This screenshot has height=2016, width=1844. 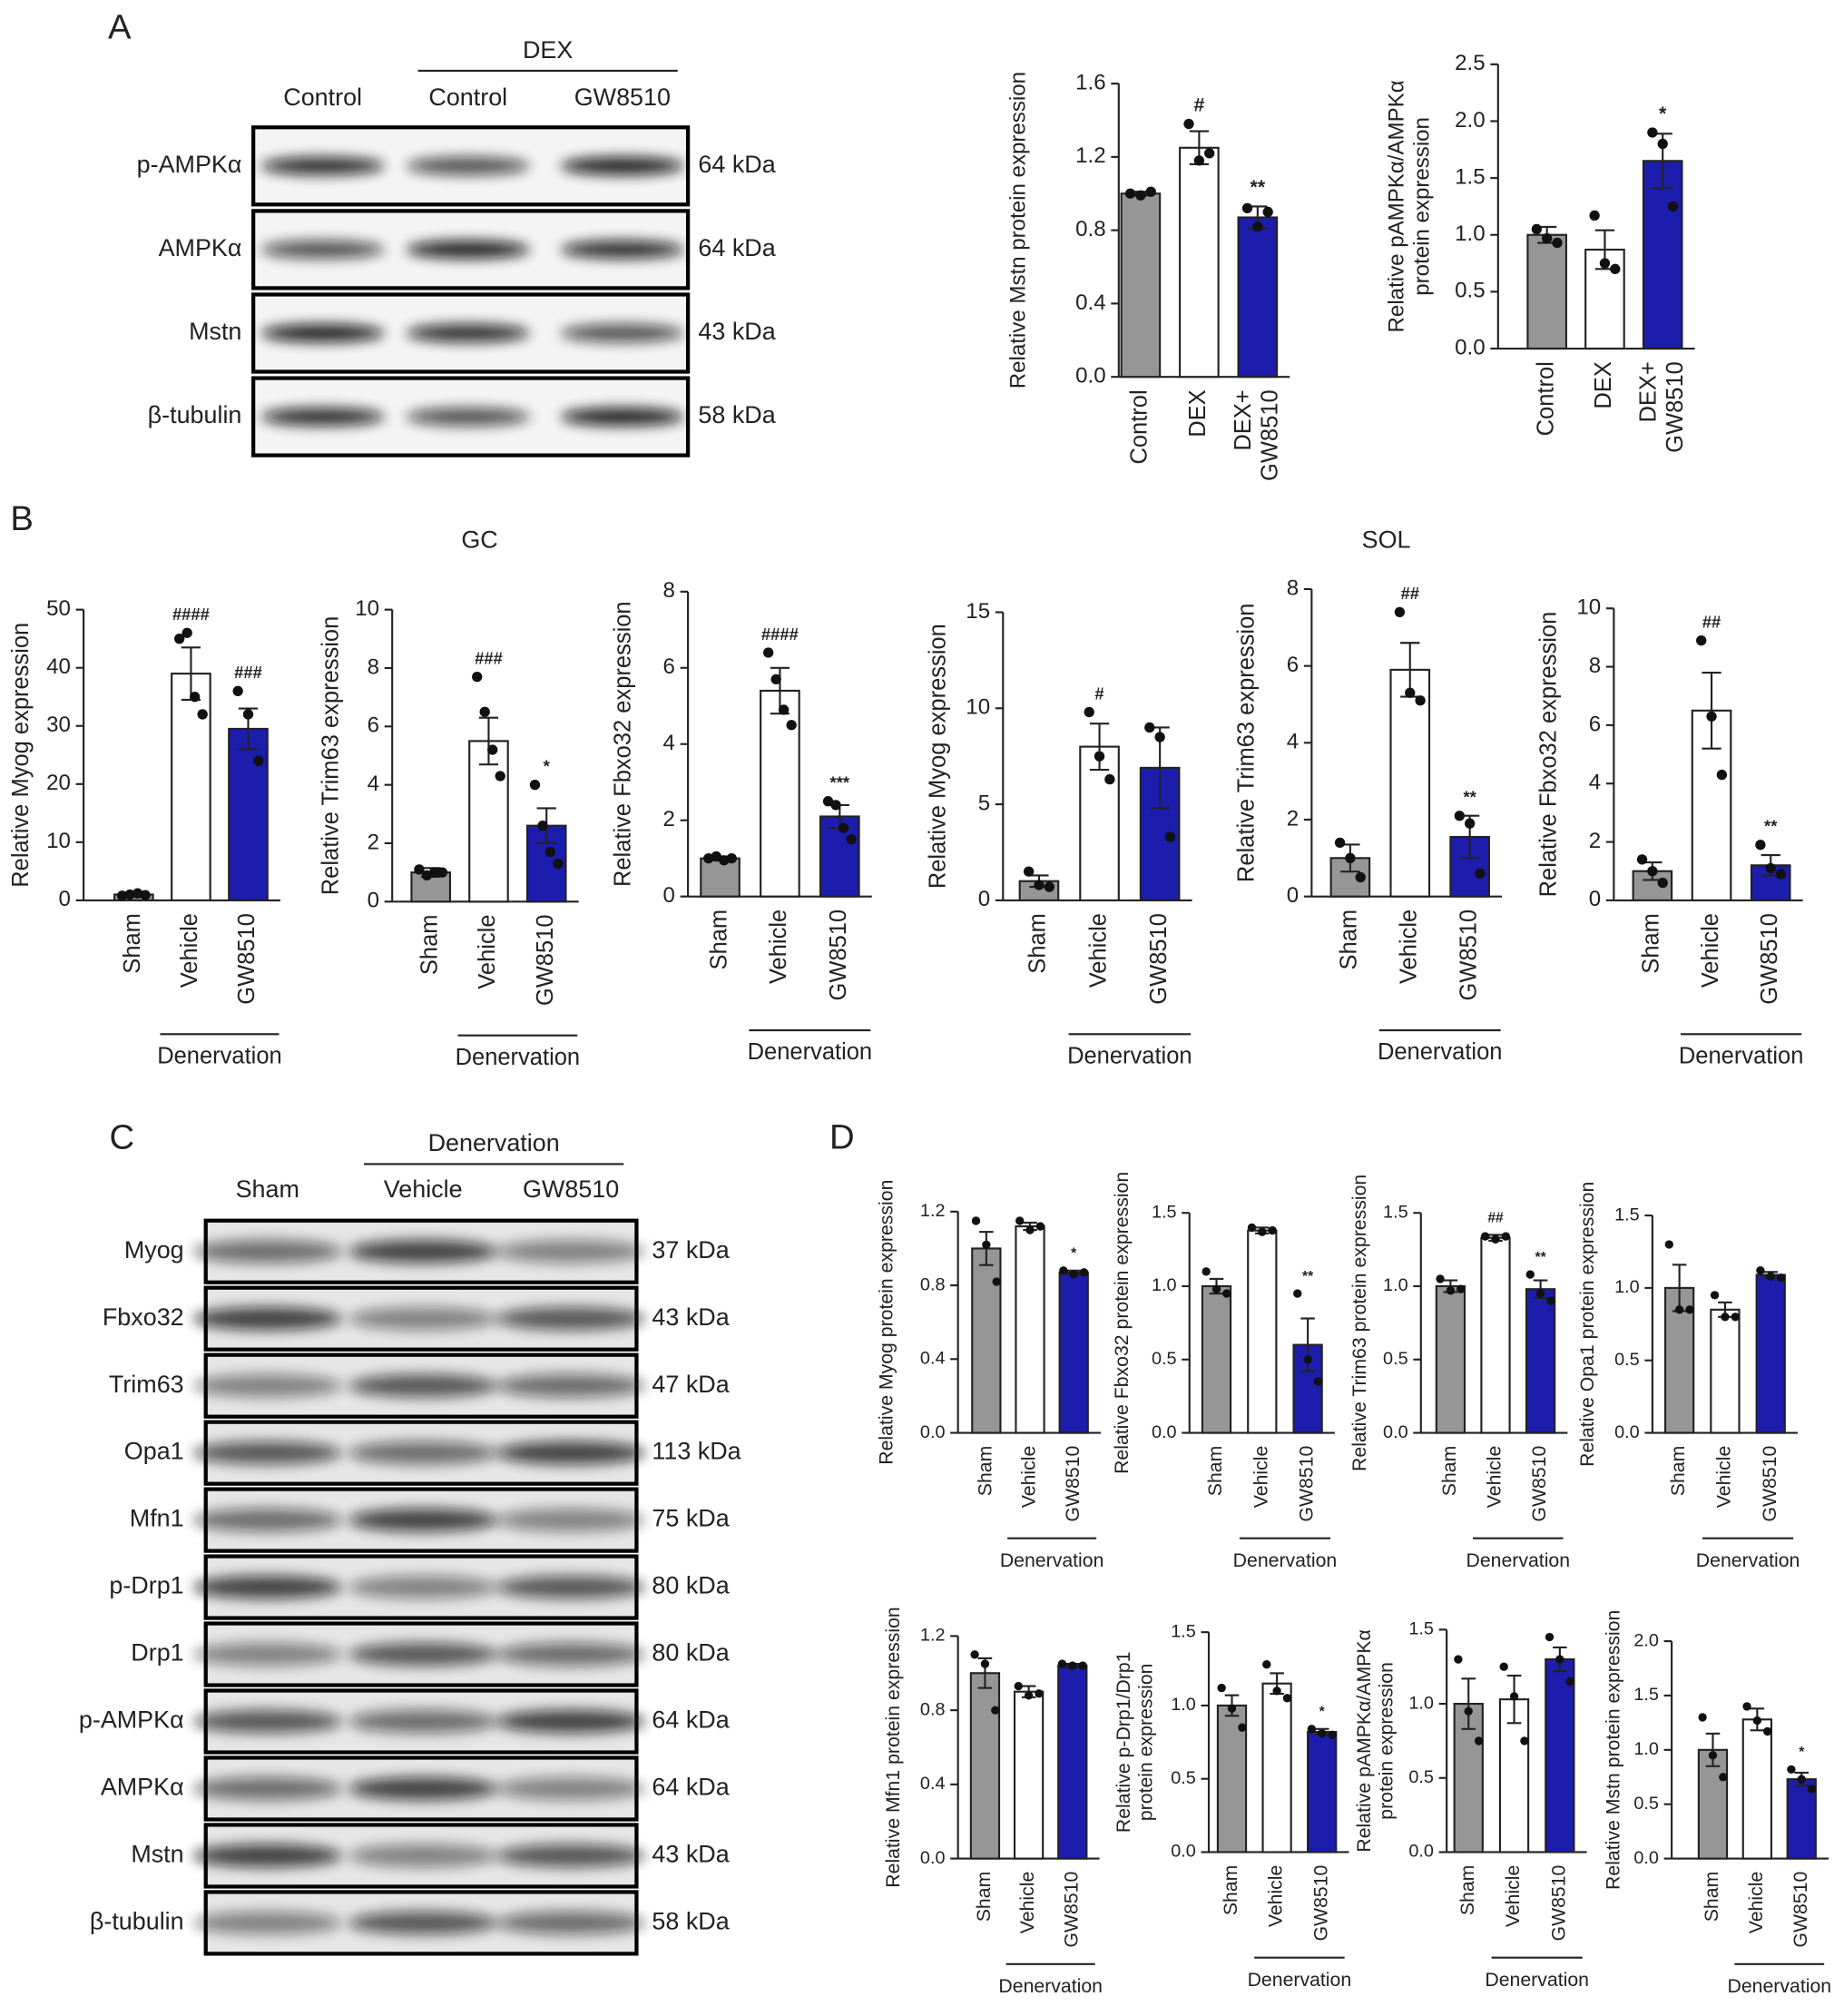 I want to click on y-axis-label-line: Relative Myog protein expression, so click(x=886, y=1322).